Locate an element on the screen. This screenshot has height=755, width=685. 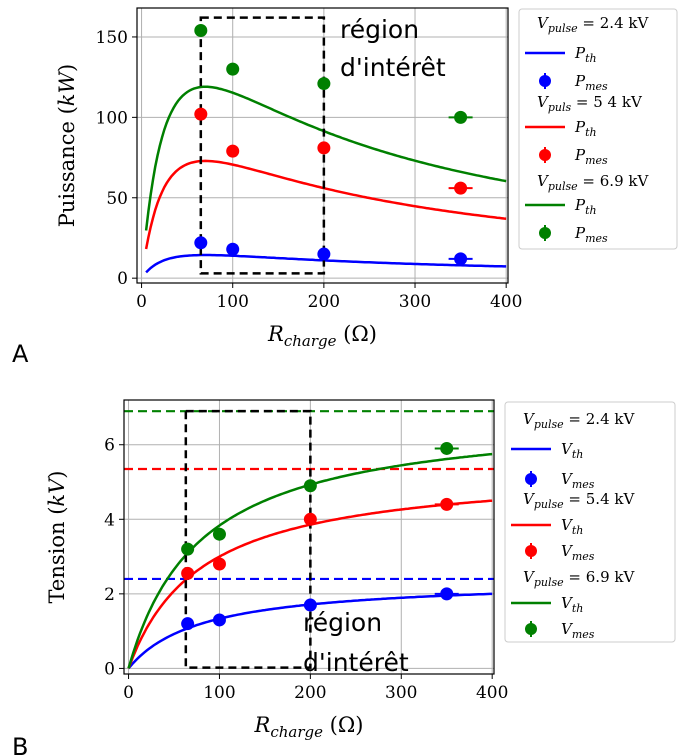
y-tick-label: 150 is located at coordinates (112, 38).